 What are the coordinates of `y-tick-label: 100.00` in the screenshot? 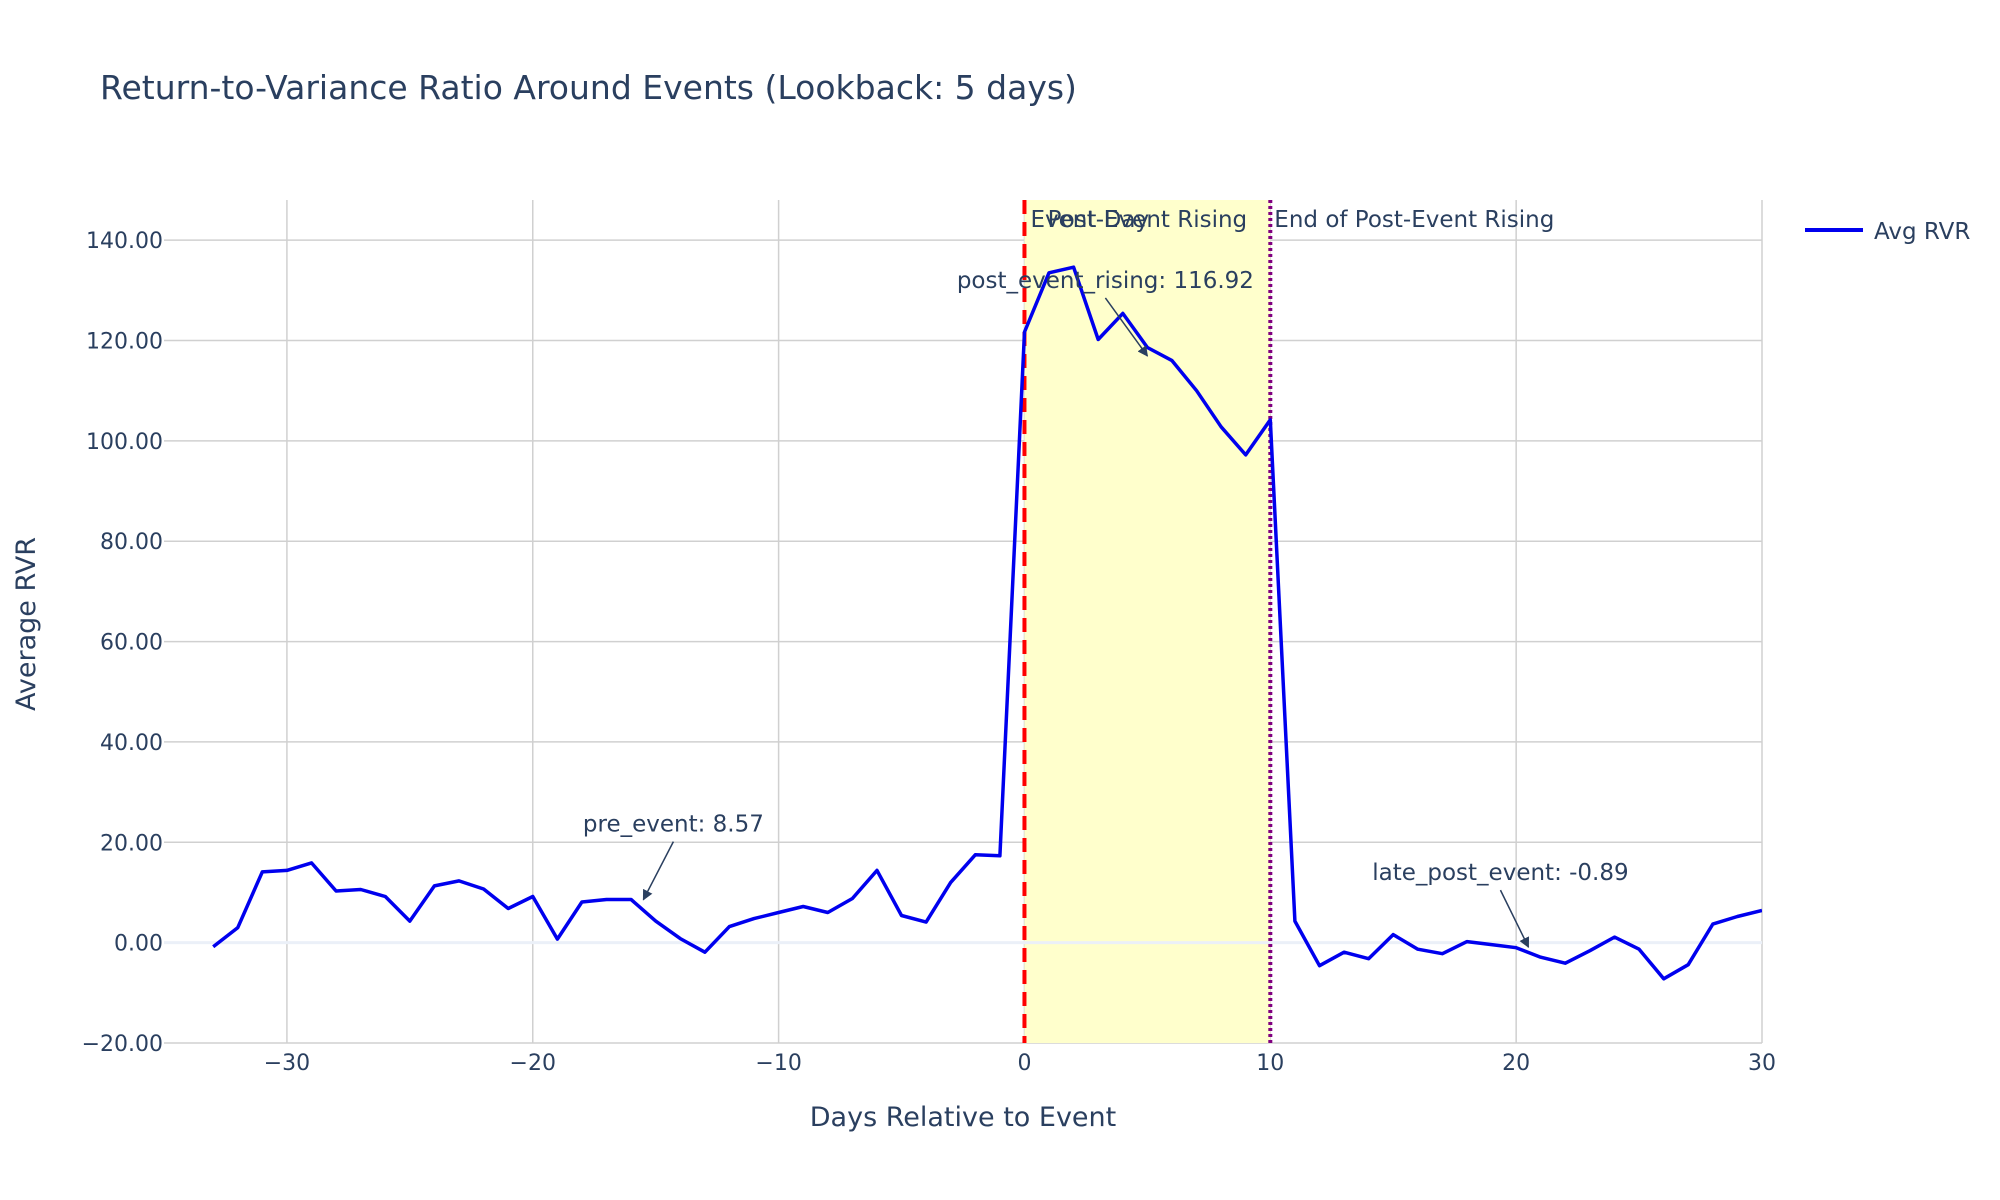 It's located at (124, 442).